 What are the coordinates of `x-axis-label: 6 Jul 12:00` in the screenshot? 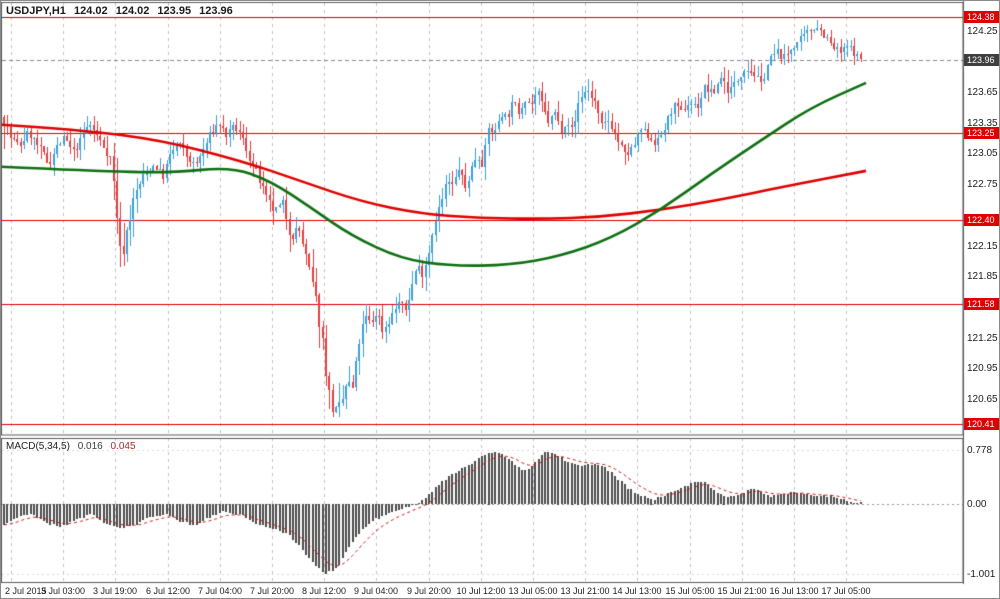 It's located at (168, 591).